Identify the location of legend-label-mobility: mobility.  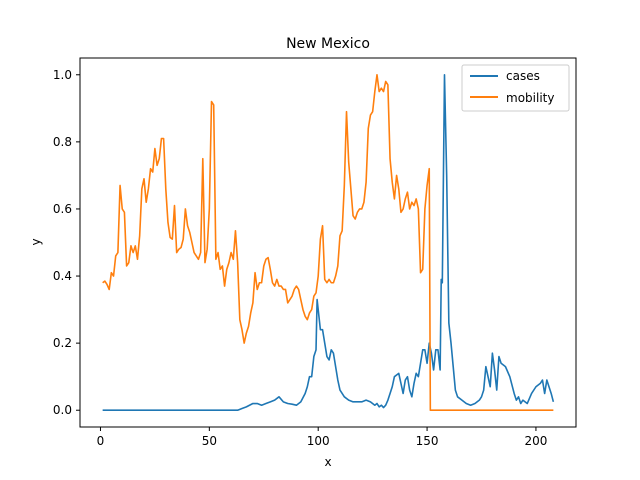
(530, 98).